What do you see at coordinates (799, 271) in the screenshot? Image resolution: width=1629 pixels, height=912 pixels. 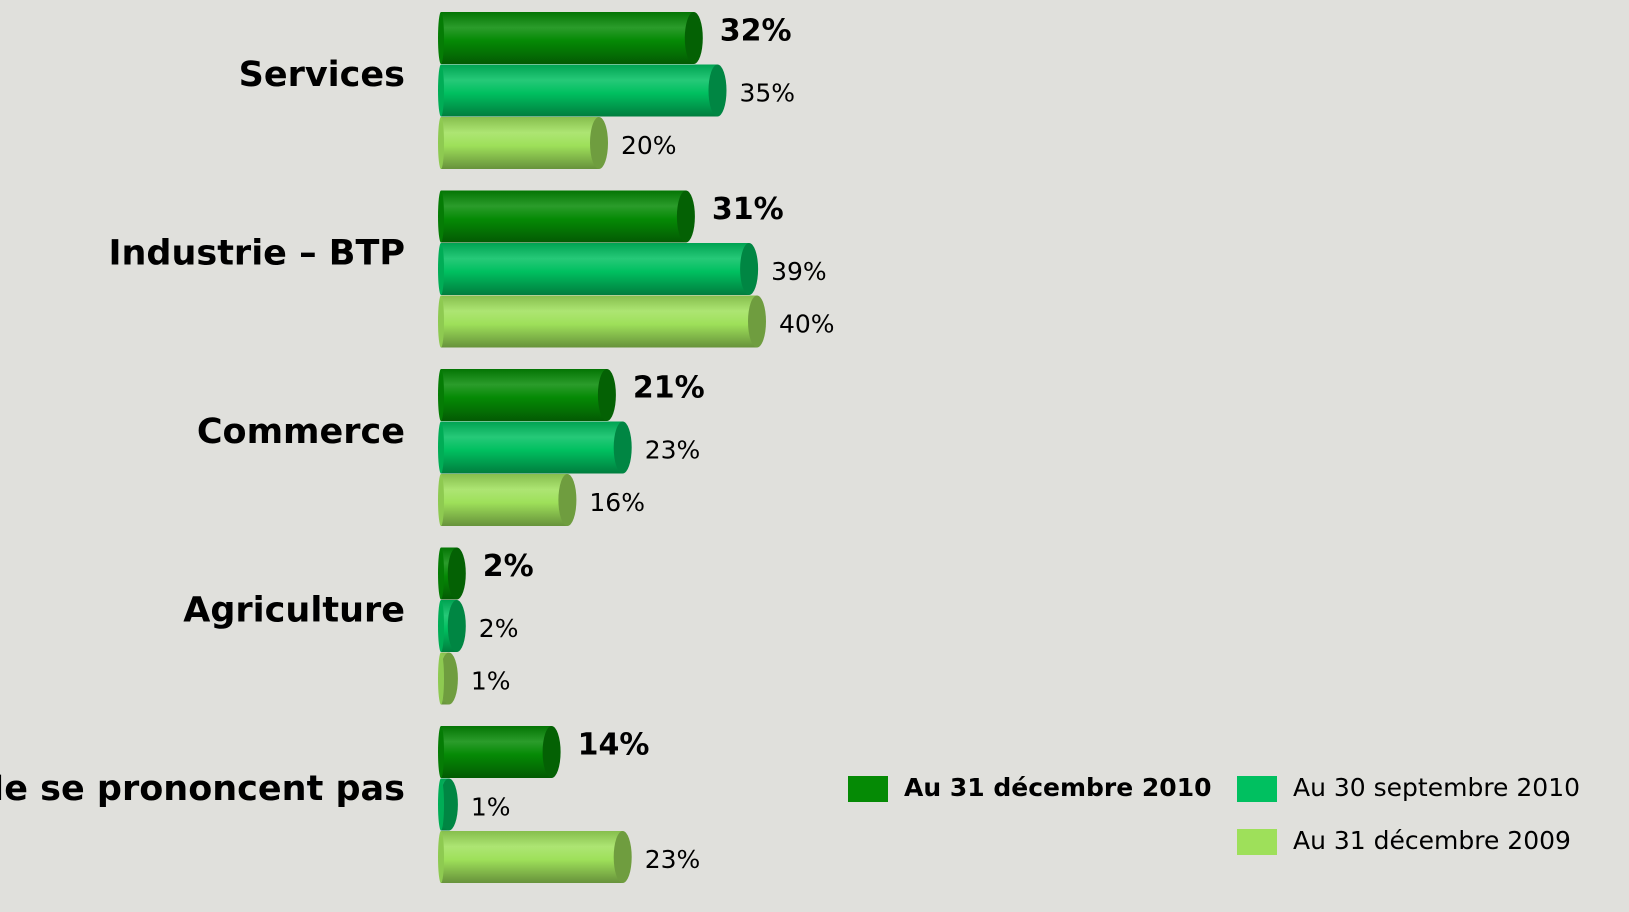 I see `value-label: 39%` at bounding box center [799, 271].